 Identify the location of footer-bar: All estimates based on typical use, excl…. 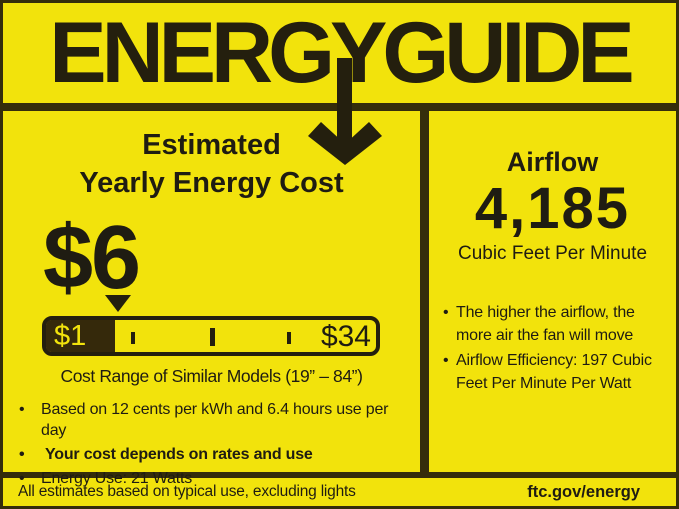
(339, 492).